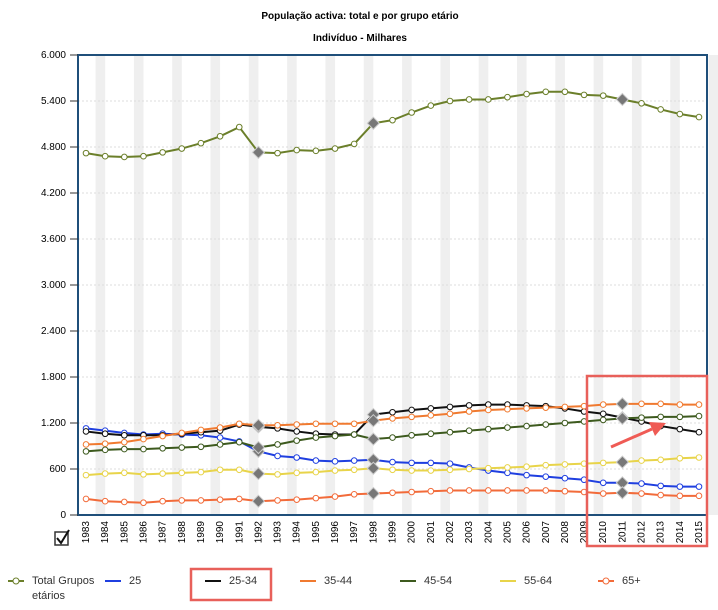 The height and width of the screenshot is (610, 718). Describe the element at coordinates (113, 581) in the screenshot. I see `legend-swatch` at that location.